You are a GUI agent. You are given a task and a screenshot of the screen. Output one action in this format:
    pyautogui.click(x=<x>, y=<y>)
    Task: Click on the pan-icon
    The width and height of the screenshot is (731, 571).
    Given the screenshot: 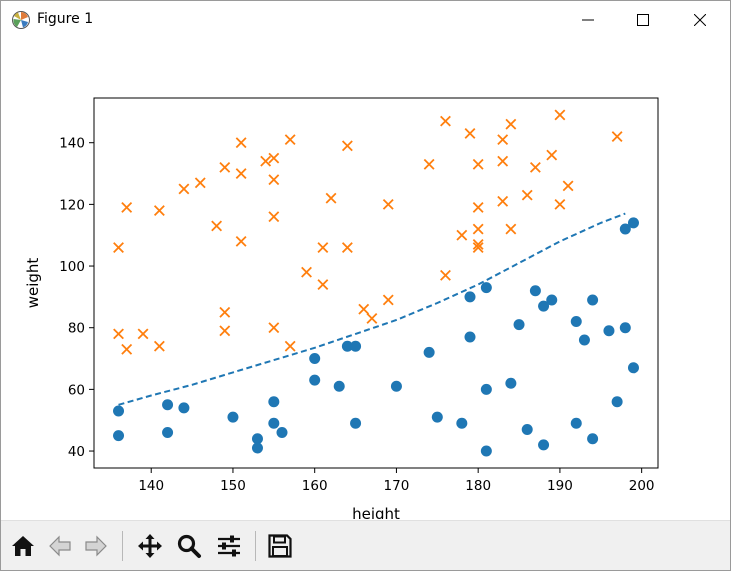 What is the action you would take?
    pyautogui.click(x=150, y=546)
    